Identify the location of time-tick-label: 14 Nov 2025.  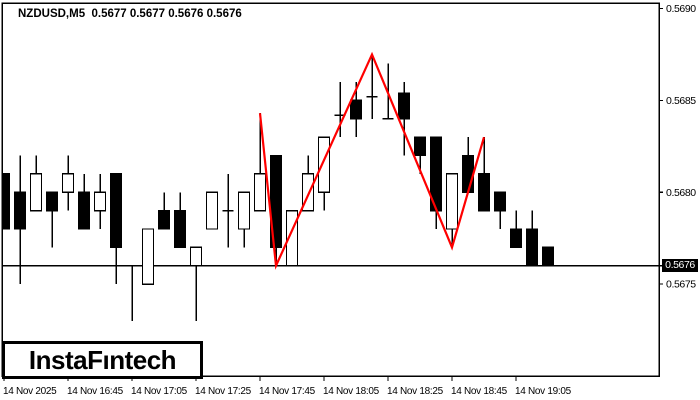
(30, 391).